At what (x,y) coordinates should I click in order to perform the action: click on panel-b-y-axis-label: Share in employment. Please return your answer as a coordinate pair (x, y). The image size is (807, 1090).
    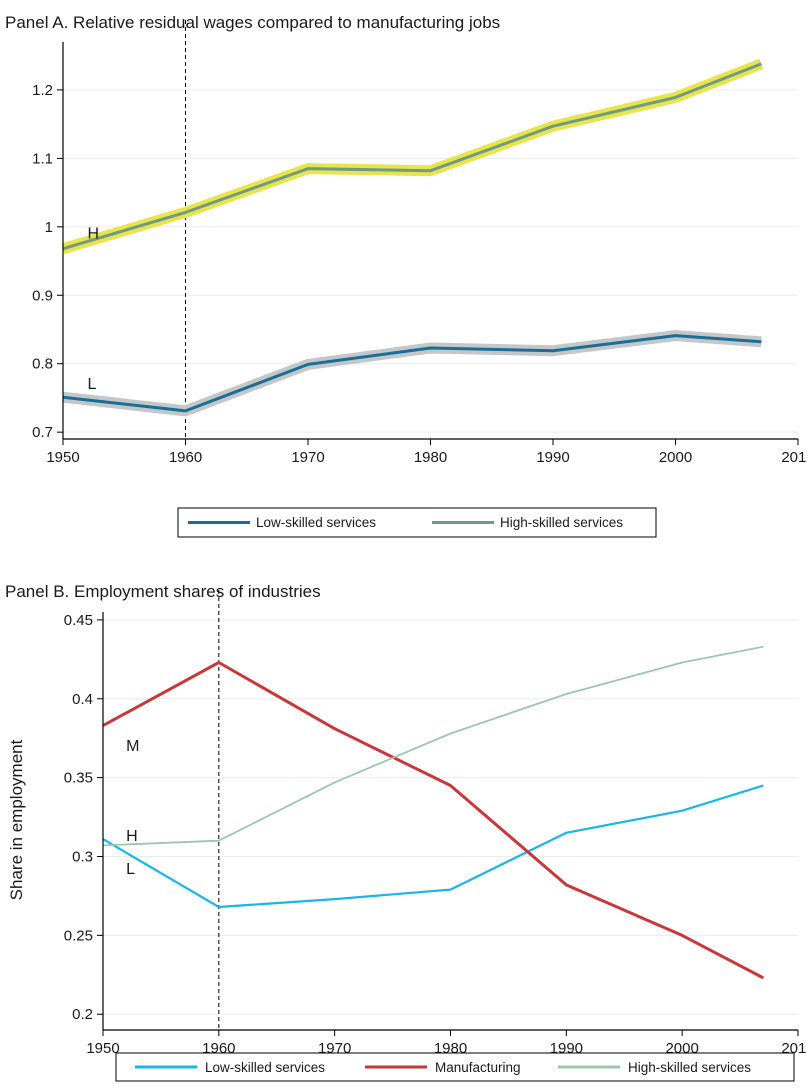
    Looking at the image, I should click on (16, 819).